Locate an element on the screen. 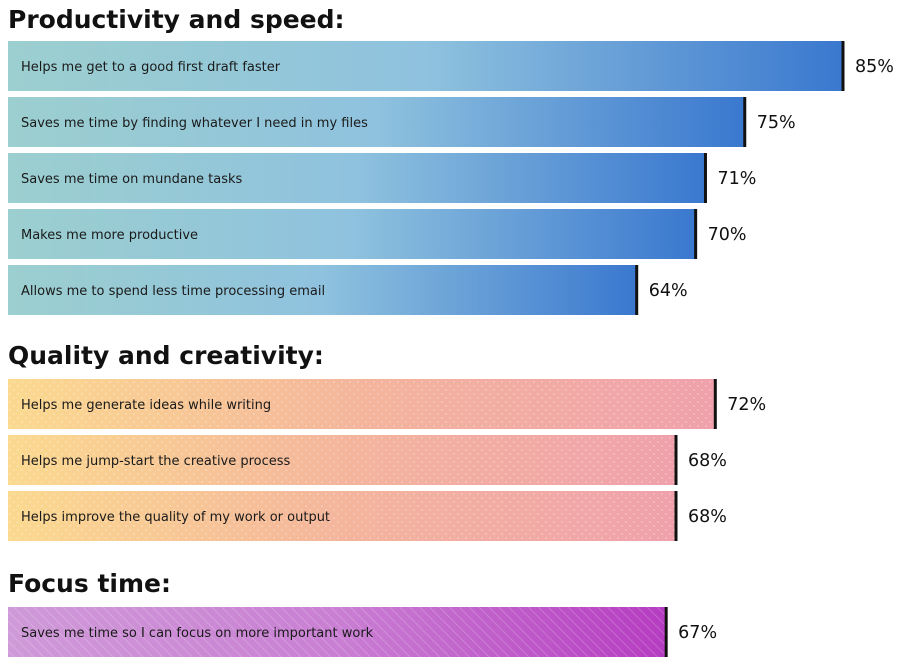  value-label: 85% is located at coordinates (874, 67).